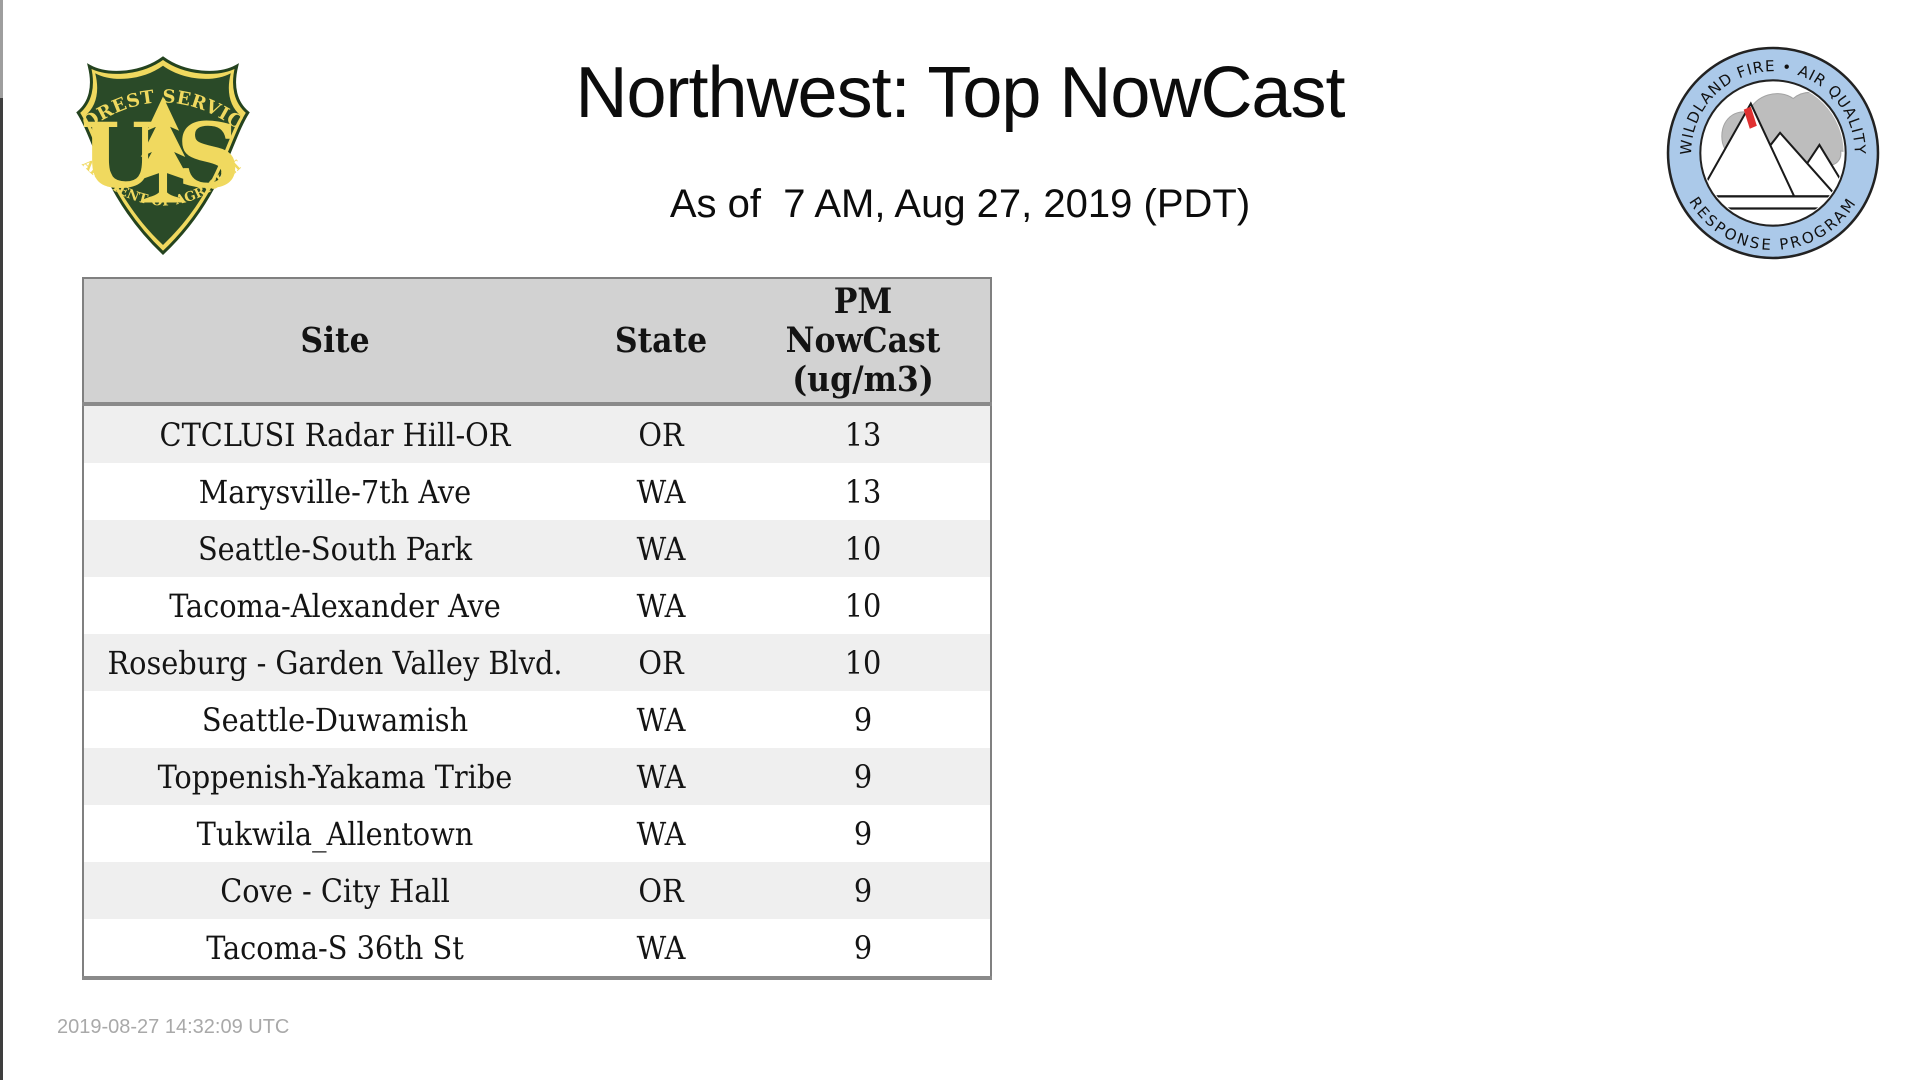 This screenshot has width=1920, height=1080. Describe the element at coordinates (335, 947) in the screenshot. I see `site-cell: Tacoma-S 36th St` at that location.